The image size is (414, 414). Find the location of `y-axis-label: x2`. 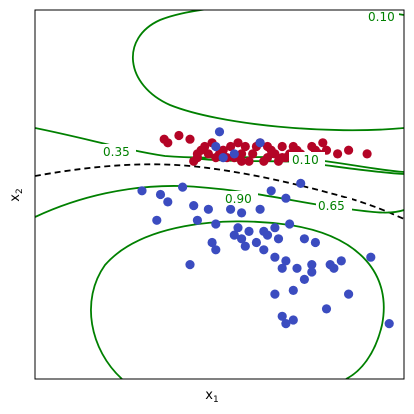

y-axis-label: x2 is located at coordinates (16, 194).